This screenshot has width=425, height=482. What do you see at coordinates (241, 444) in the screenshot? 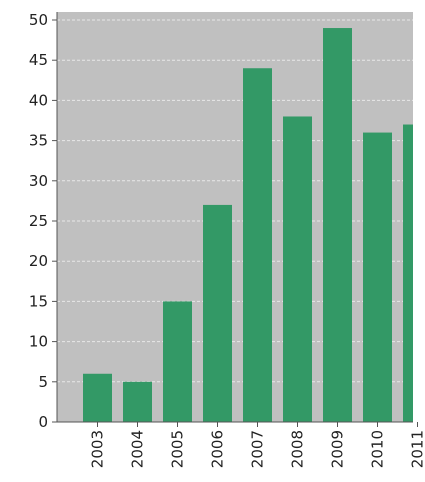
I see `x-axis: 2003 2004 2005 2006 2007 2008 2009 2010 2011` at bounding box center [241, 444].